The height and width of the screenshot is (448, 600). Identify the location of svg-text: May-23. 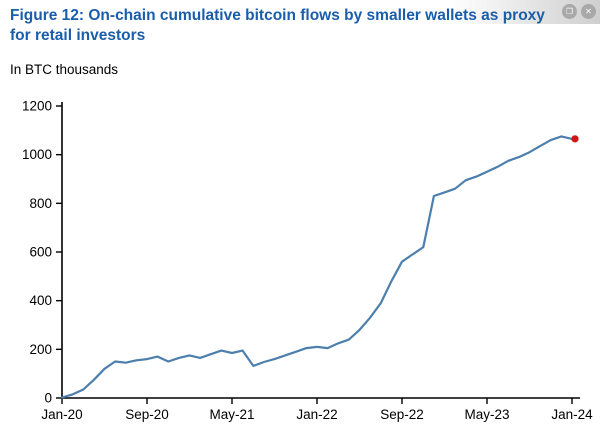
(486, 414).